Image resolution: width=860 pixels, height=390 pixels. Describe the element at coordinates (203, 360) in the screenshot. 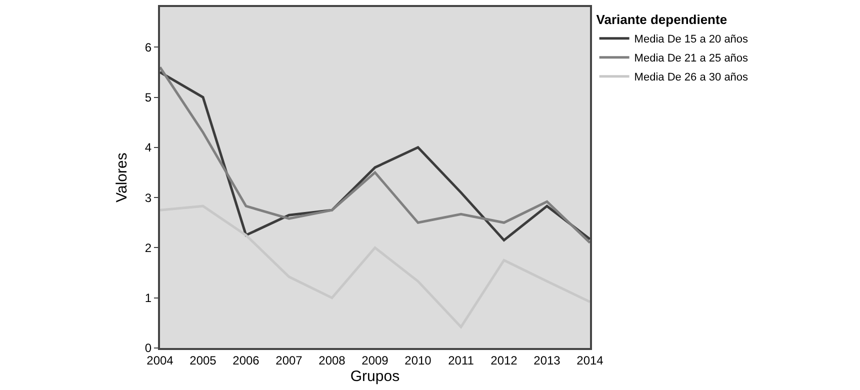

I see `x-tick-label: 2005` at that location.